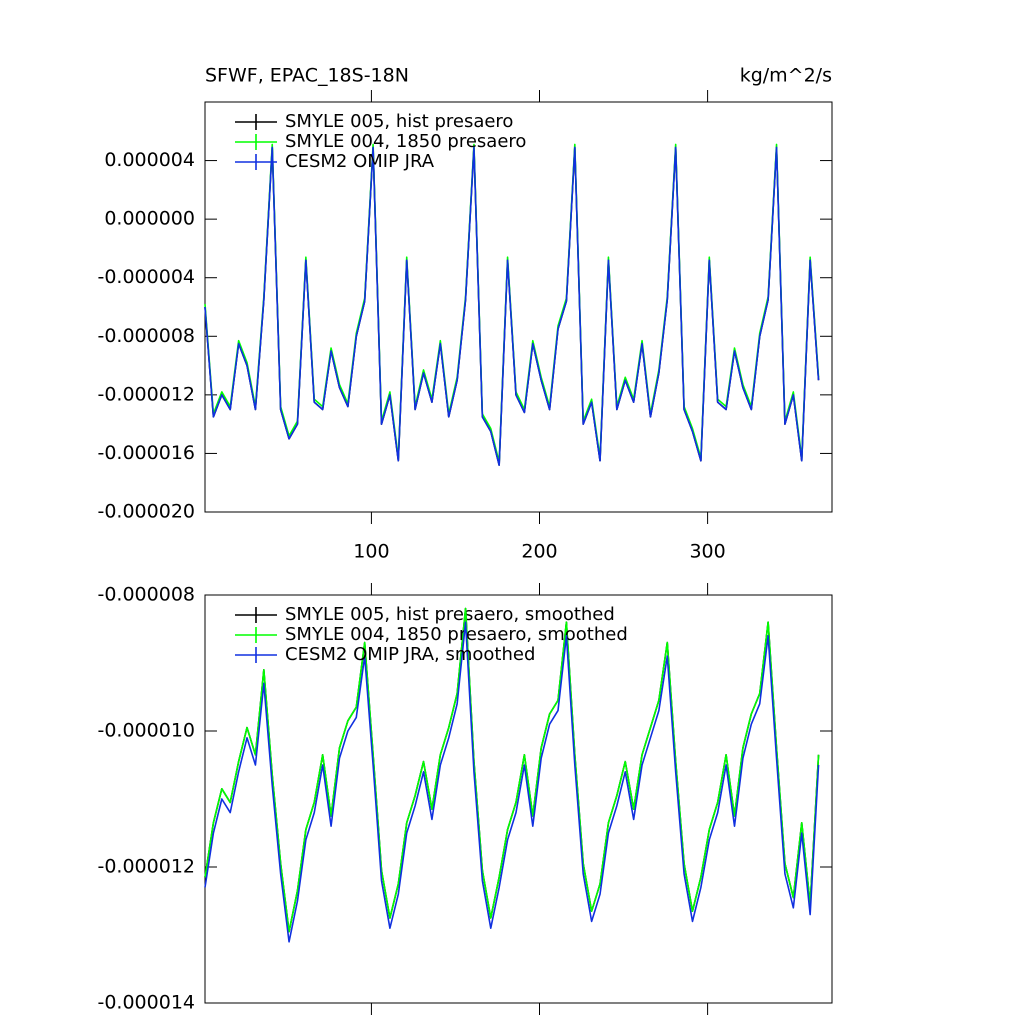  I want to click on x-tick-label: 300, so click(707, 552).